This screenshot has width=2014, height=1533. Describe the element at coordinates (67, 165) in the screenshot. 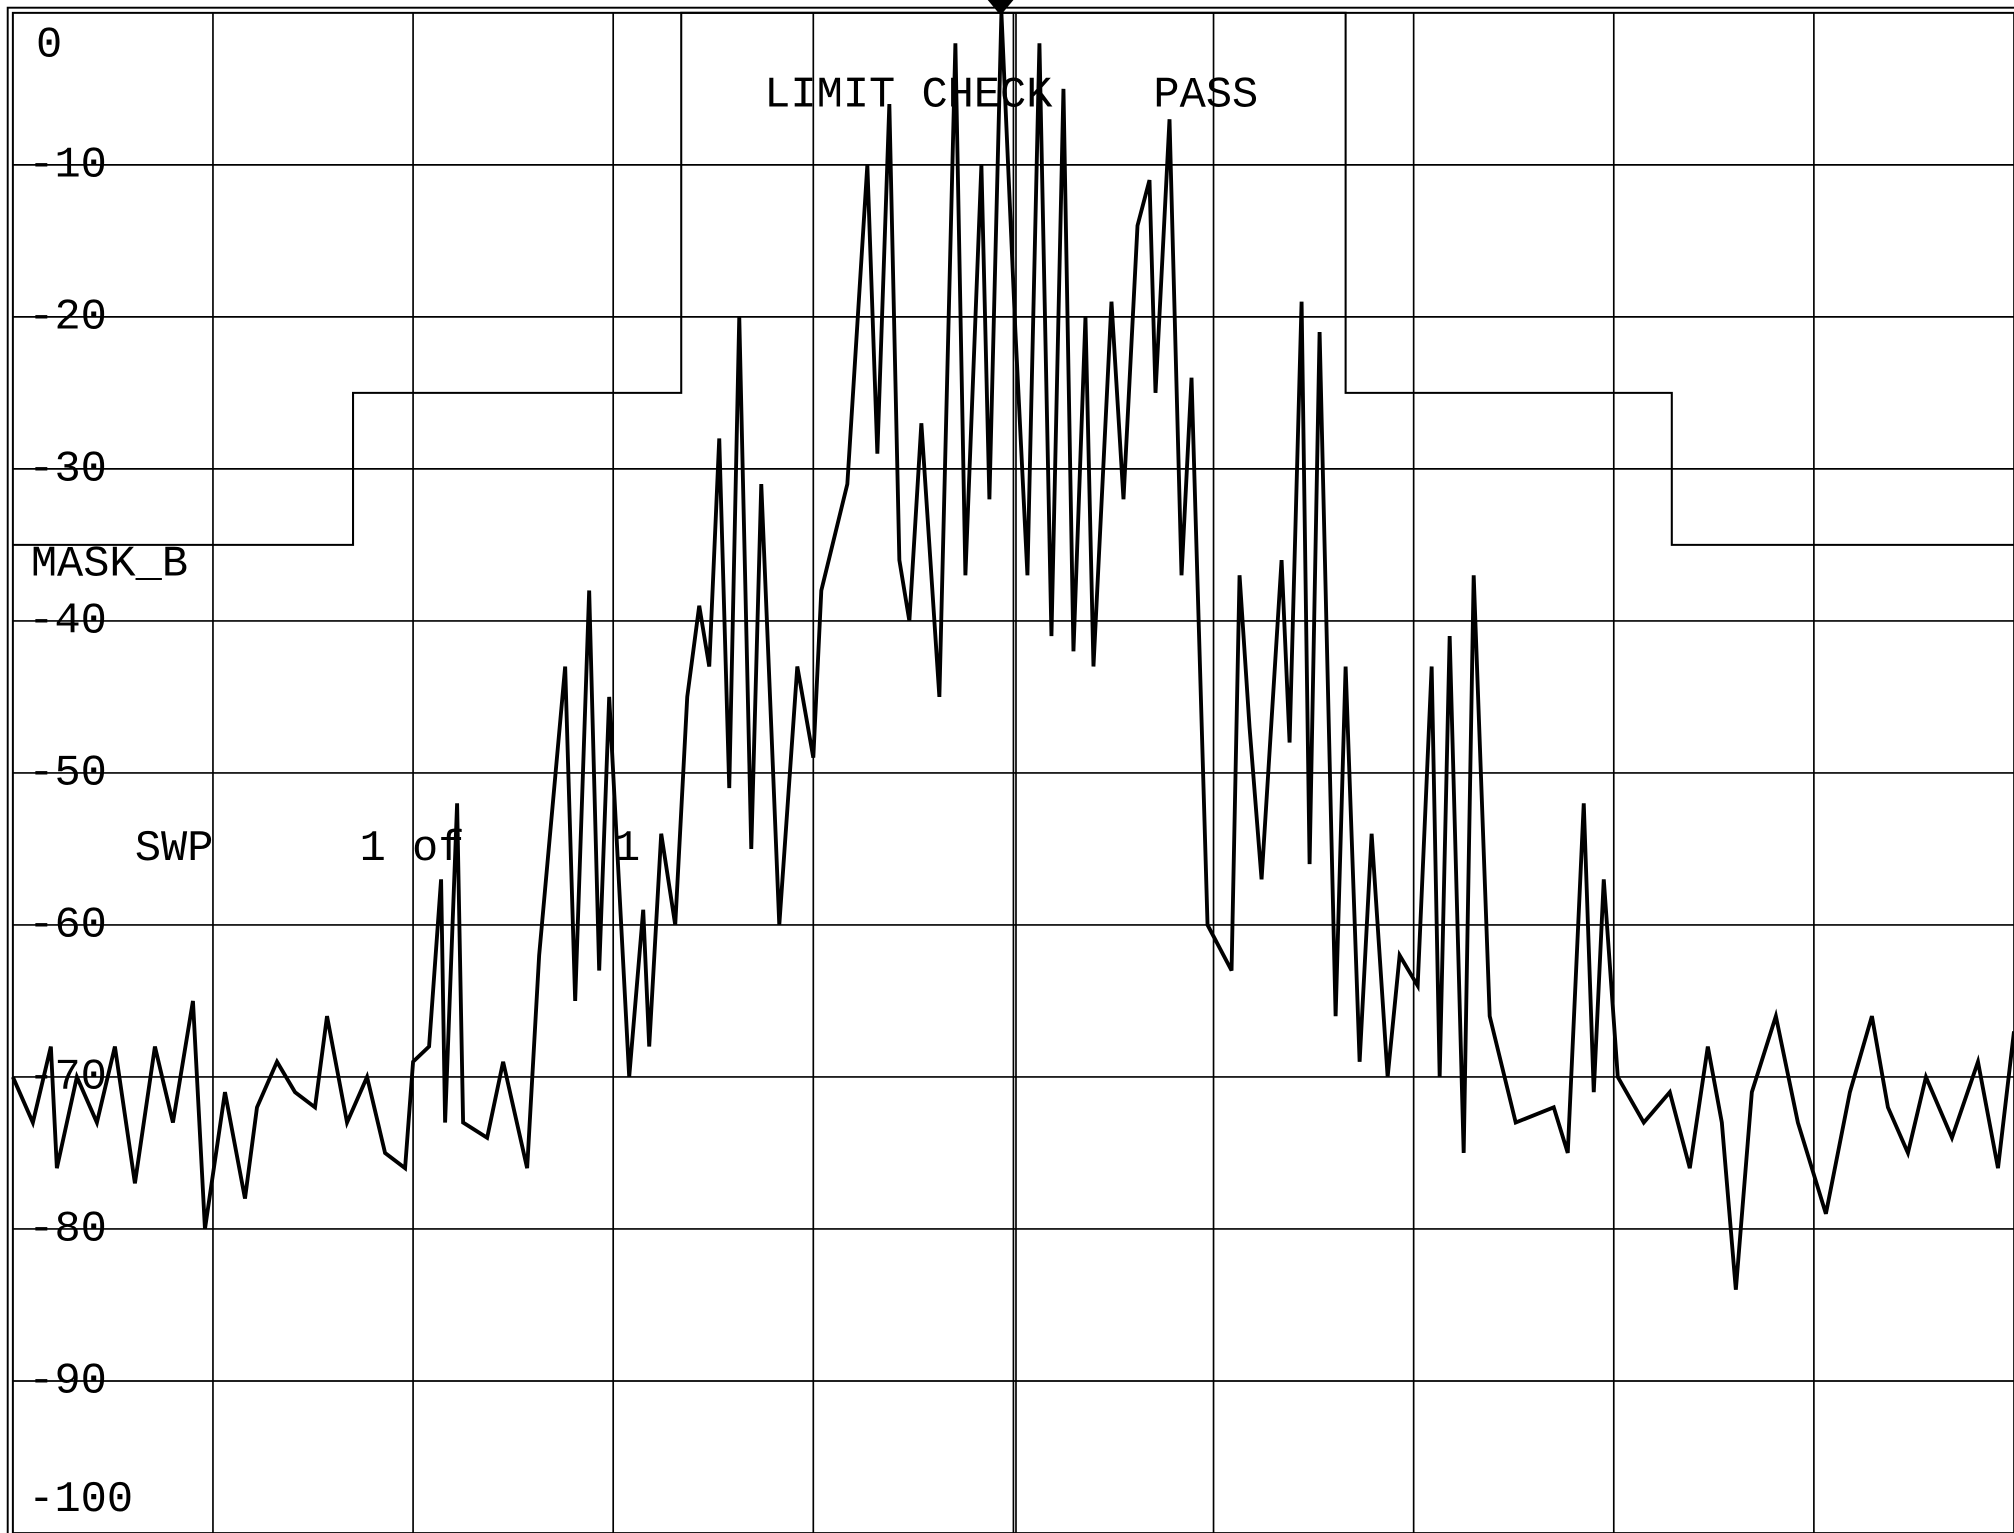

I see `y-tick-label: -10` at that location.